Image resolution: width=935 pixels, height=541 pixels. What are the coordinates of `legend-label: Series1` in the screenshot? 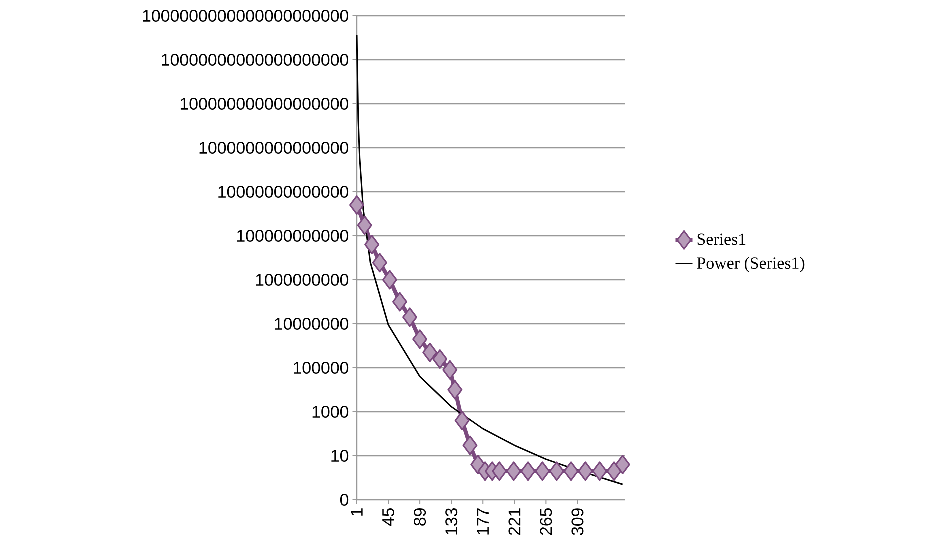 It's located at (722, 240).